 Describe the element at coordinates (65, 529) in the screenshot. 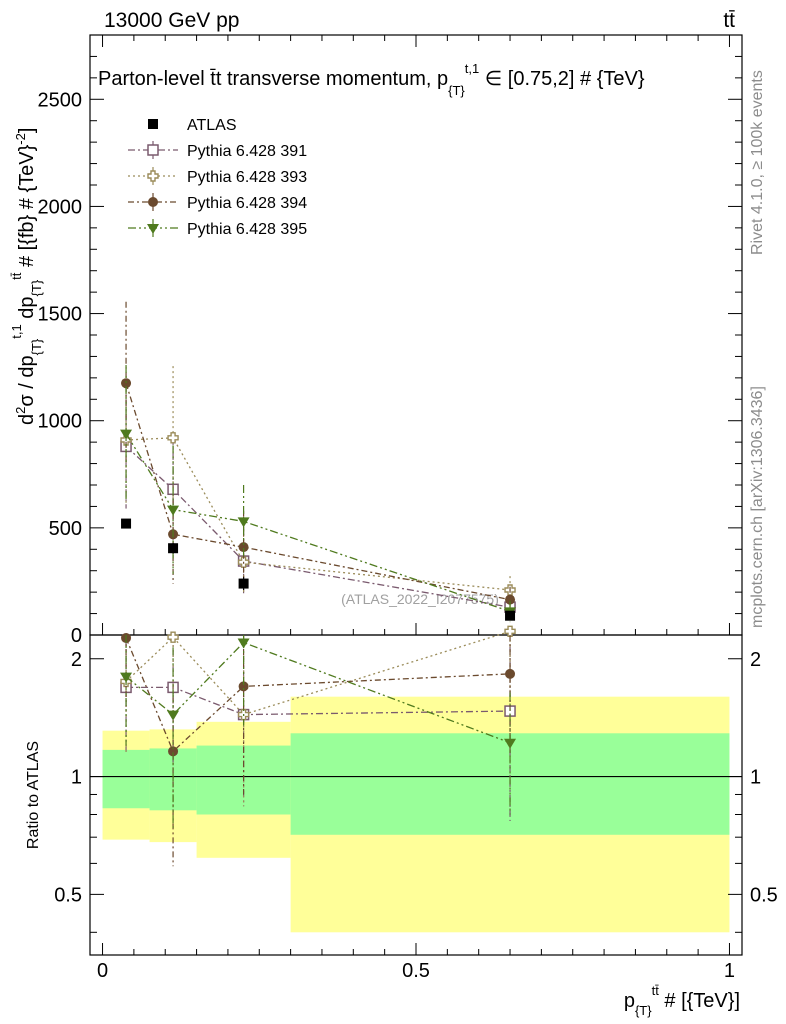

I see `y-tick-label: 500` at that location.